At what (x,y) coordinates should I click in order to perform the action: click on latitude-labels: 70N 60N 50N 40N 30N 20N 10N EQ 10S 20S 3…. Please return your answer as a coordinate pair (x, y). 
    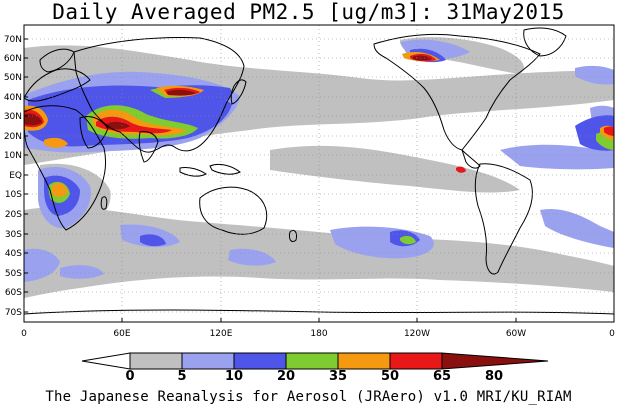
    Looking at the image, I should click on (13, 176).